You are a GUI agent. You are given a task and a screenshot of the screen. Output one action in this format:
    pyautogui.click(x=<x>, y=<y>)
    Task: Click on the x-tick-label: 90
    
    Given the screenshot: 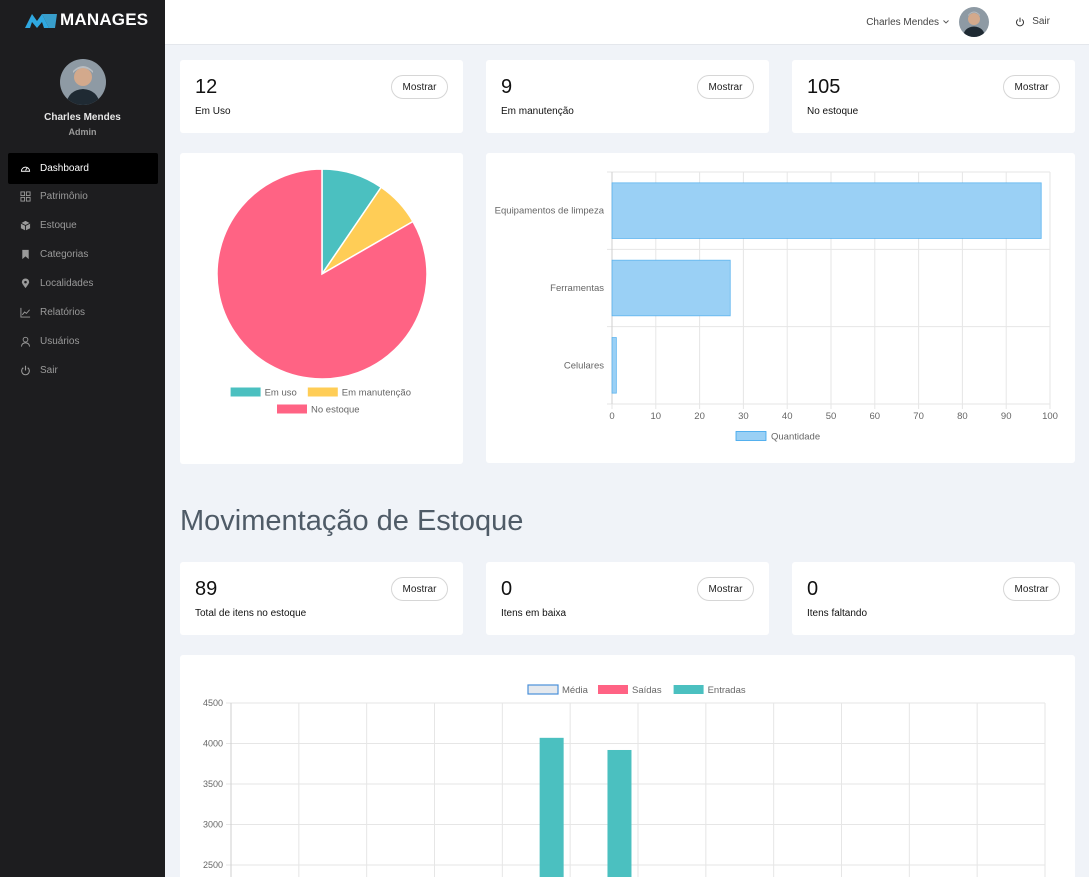 What is the action you would take?
    pyautogui.click(x=1006, y=416)
    